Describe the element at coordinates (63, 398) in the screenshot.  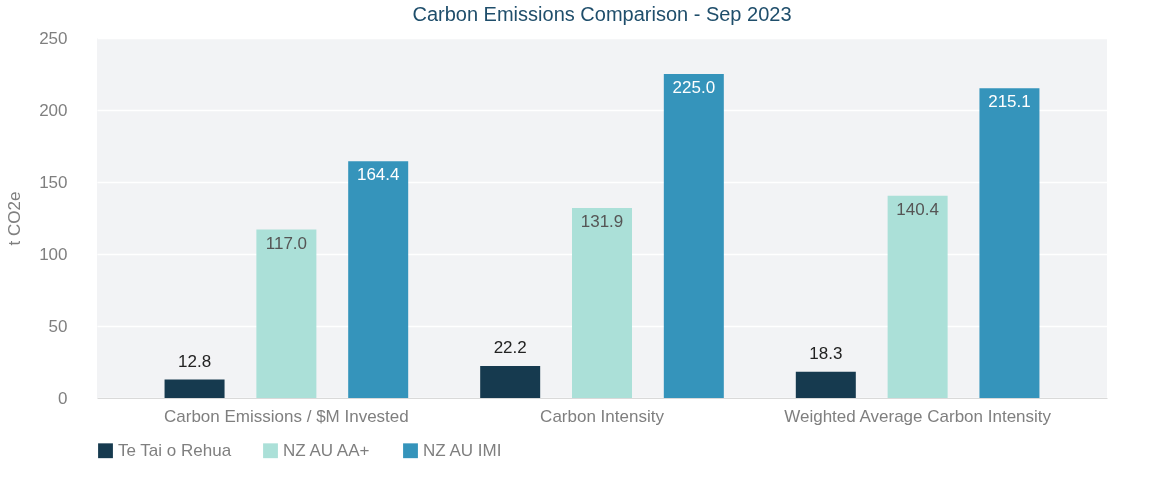
I see `y-tick-label: 0` at that location.